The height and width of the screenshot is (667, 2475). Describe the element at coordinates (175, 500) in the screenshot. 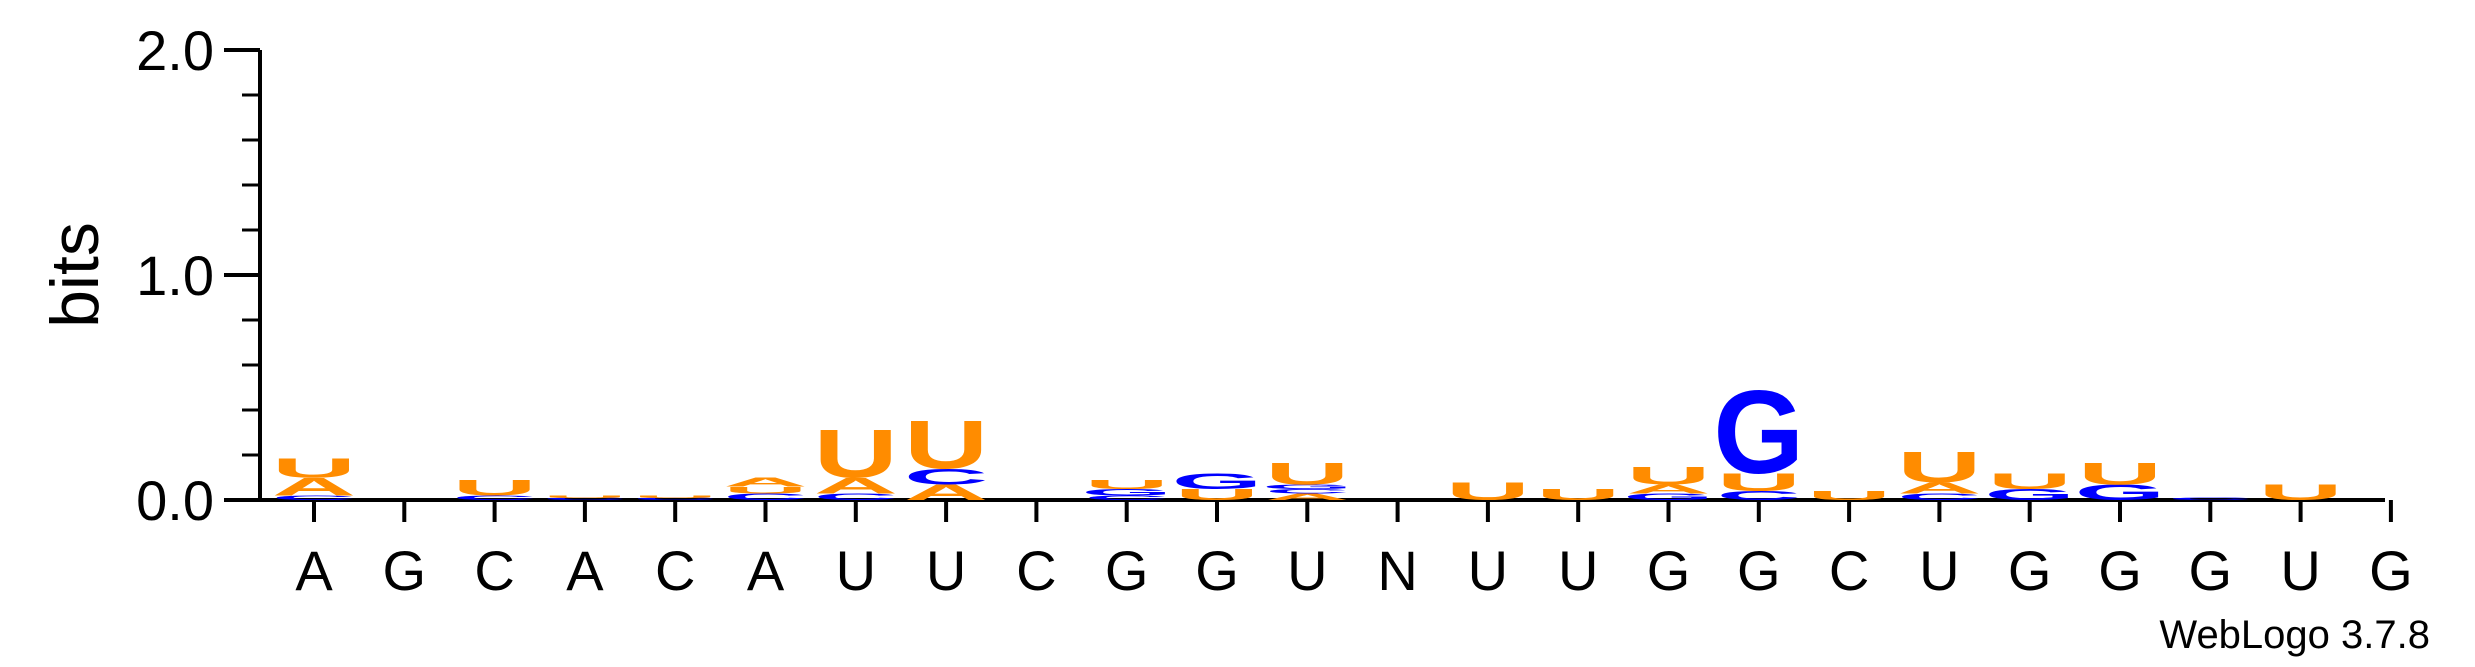

I see `y-tick-label: 0.0` at that location.